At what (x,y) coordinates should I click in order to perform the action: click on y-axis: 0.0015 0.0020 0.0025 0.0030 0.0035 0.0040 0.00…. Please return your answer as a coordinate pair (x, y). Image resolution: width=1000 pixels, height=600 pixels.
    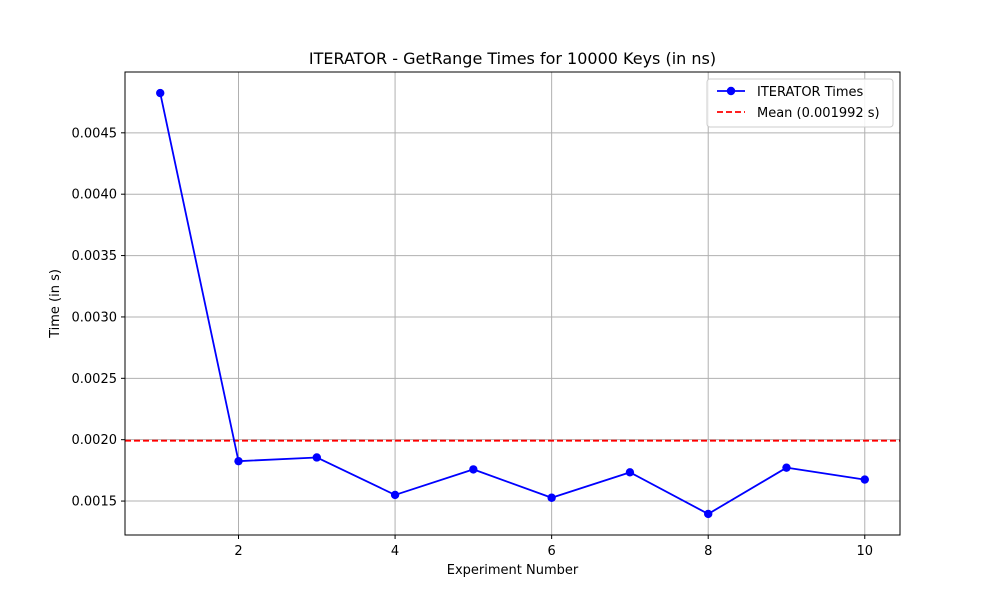
    Looking at the image, I should click on (98, 318).